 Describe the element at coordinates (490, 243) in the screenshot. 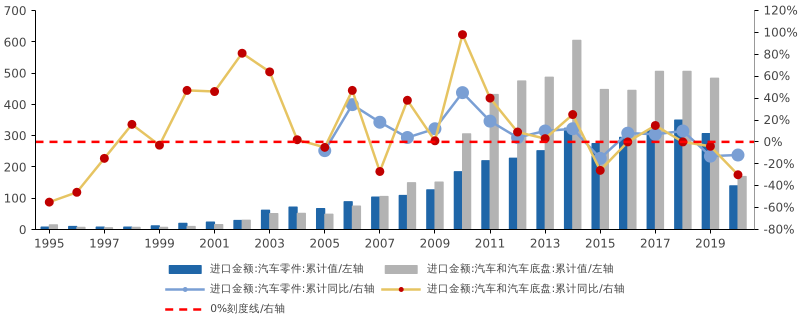

I see `x-tick-label: 2011` at that location.